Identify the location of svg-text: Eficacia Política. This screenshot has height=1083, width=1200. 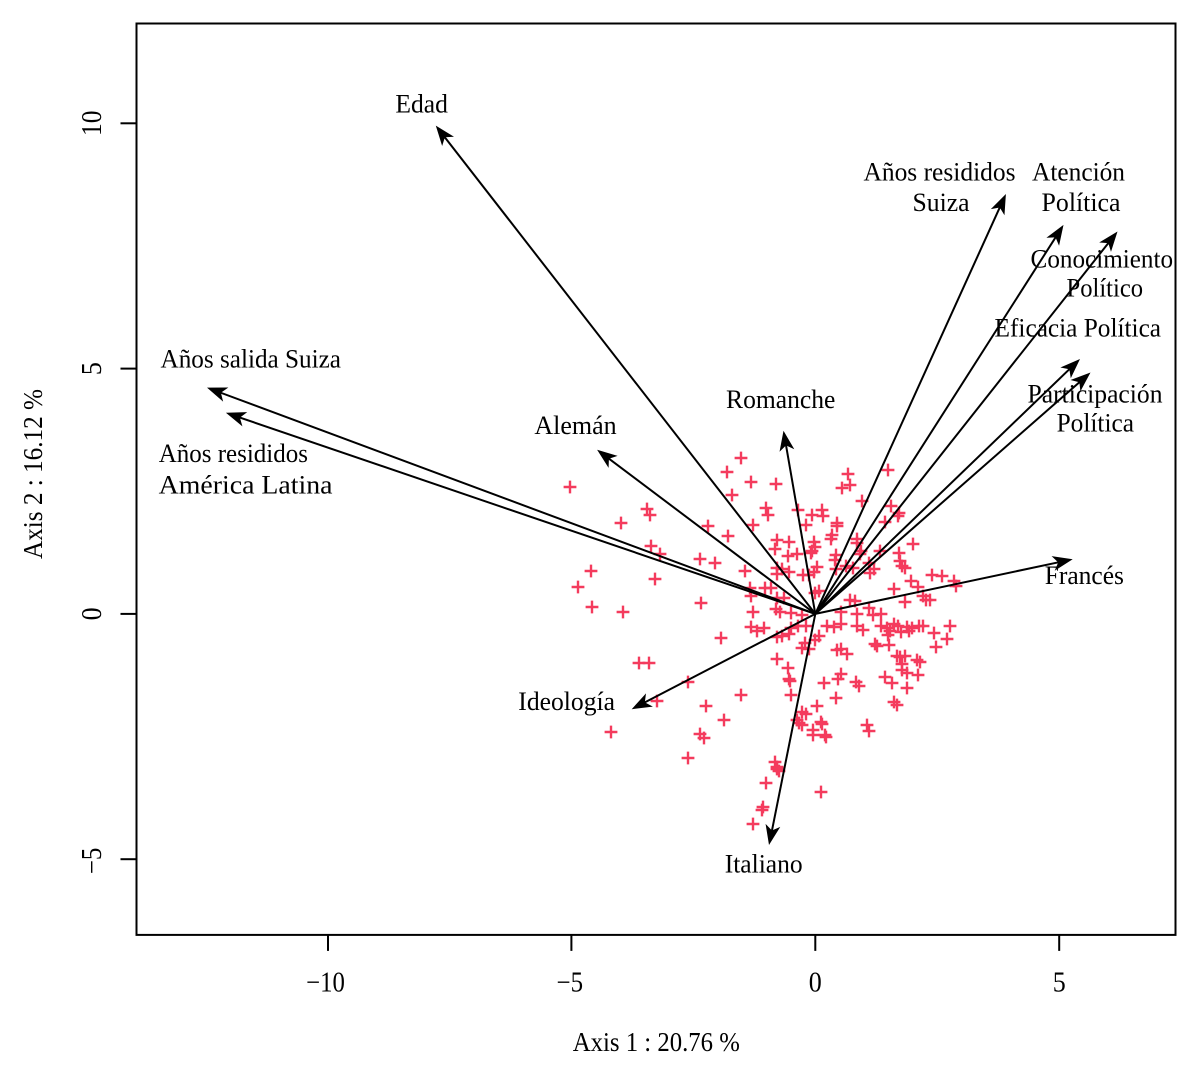
(1078, 328).